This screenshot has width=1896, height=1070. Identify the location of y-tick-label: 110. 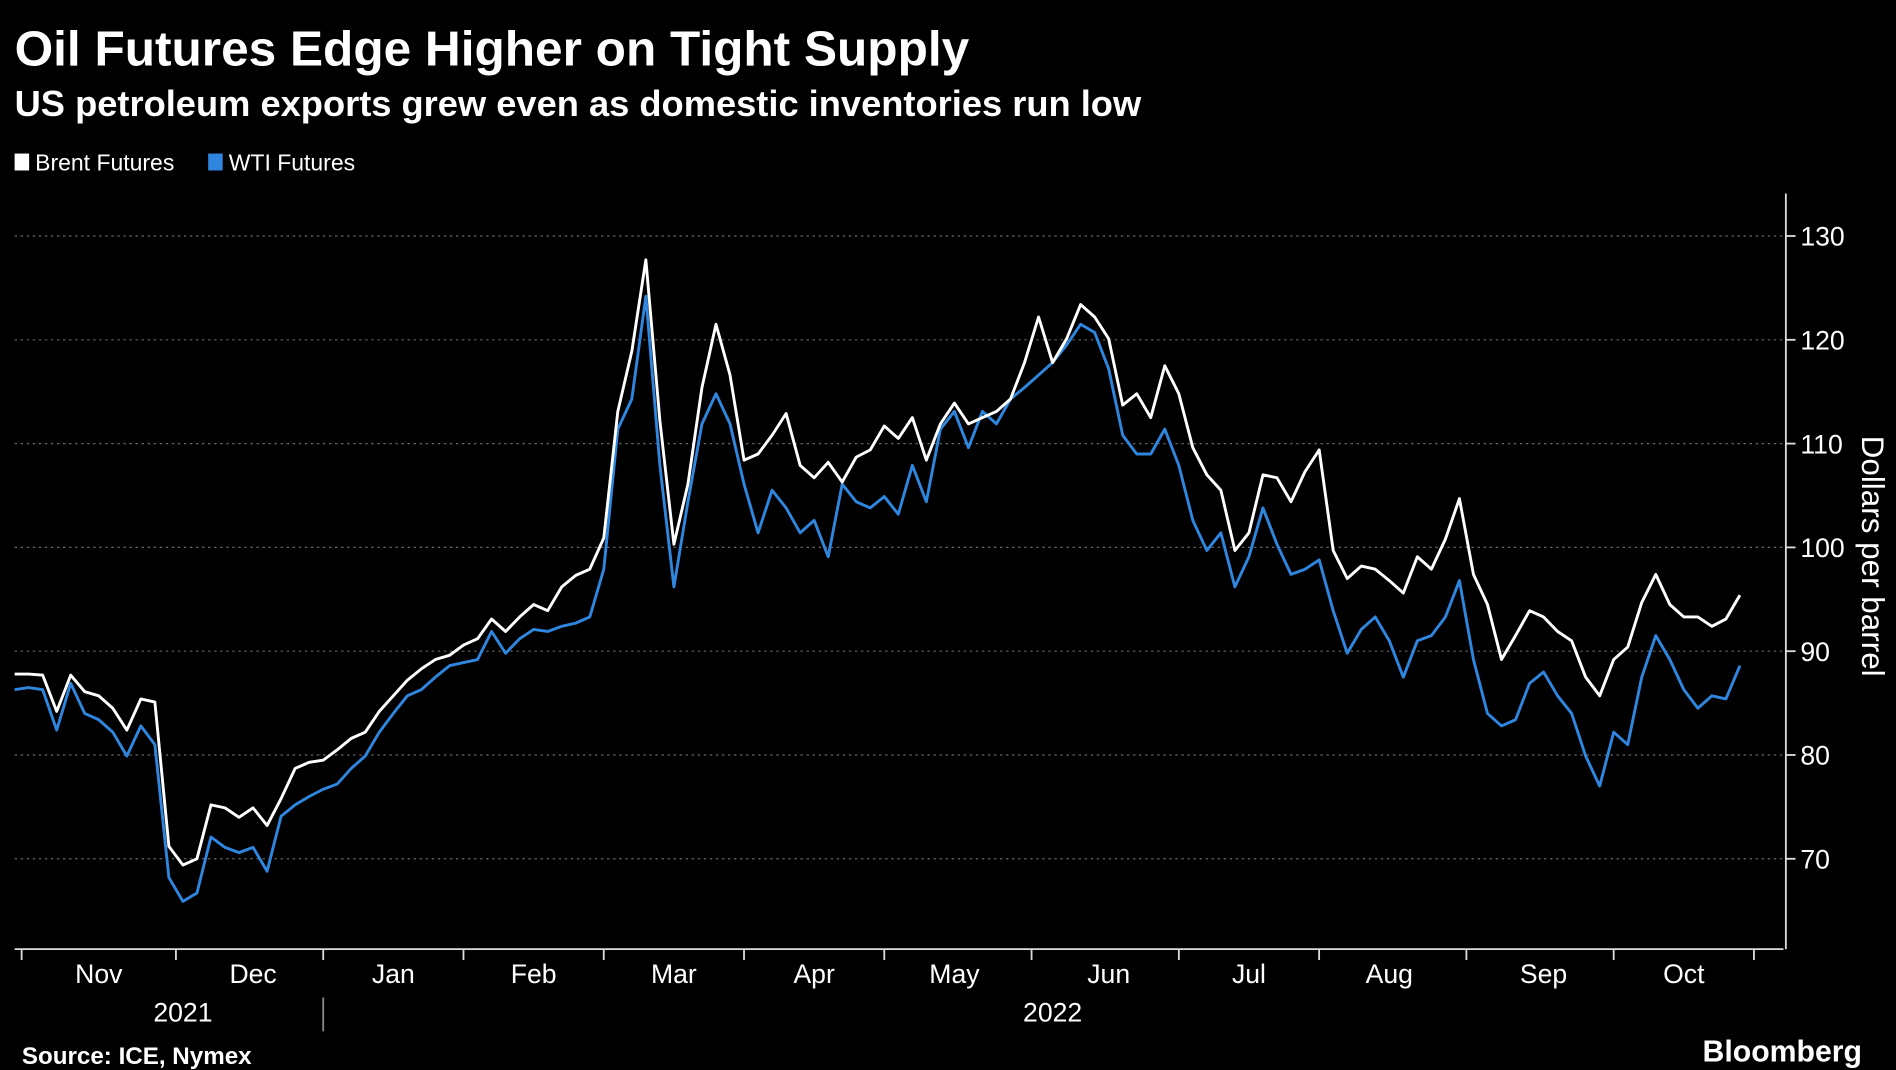
(1821, 444).